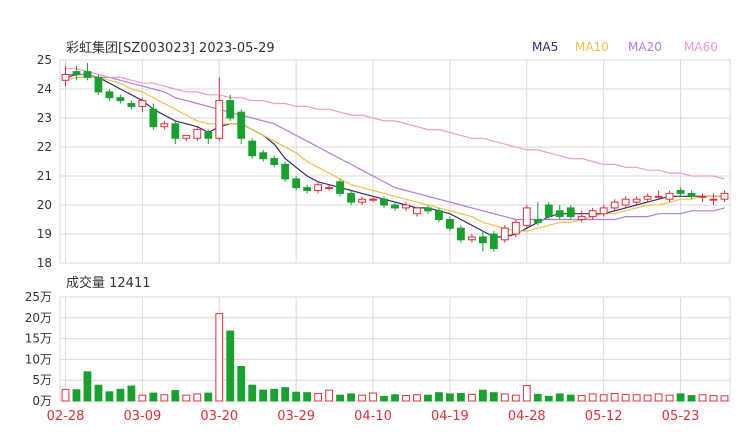 The image size is (740, 440). Describe the element at coordinates (108, 283) in the screenshot. I see `volume-label: 成交量 12411` at that location.